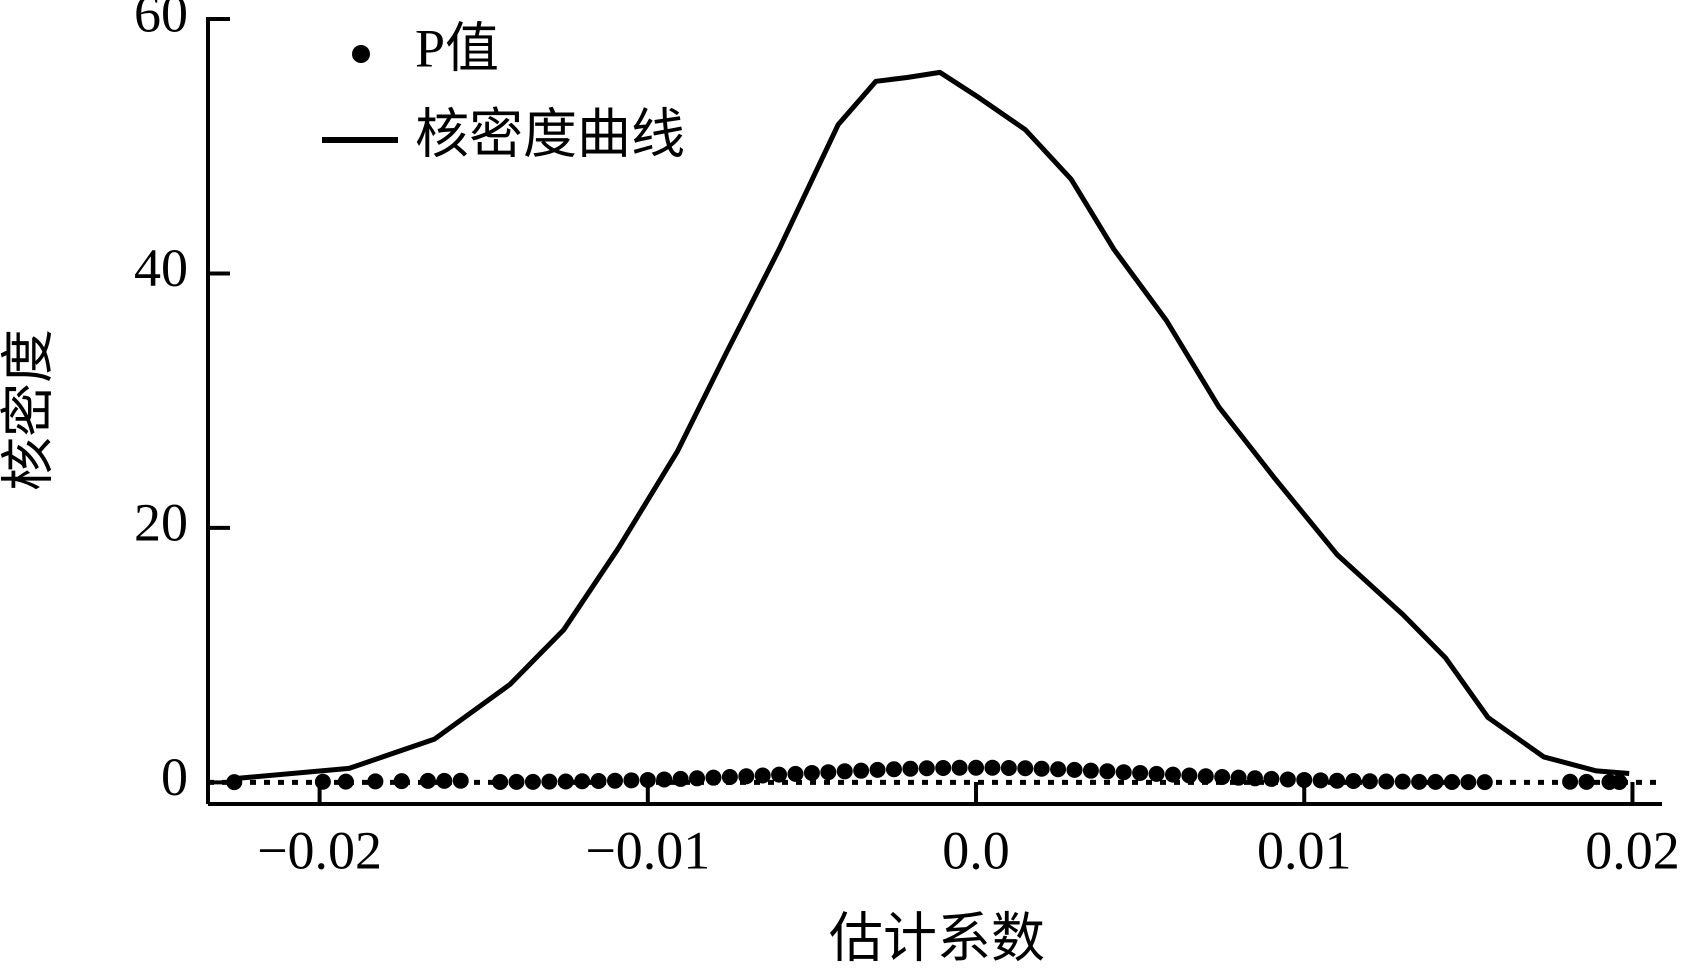 The height and width of the screenshot is (974, 1692). I want to click on y-tick-label: 60, so click(161, 21).